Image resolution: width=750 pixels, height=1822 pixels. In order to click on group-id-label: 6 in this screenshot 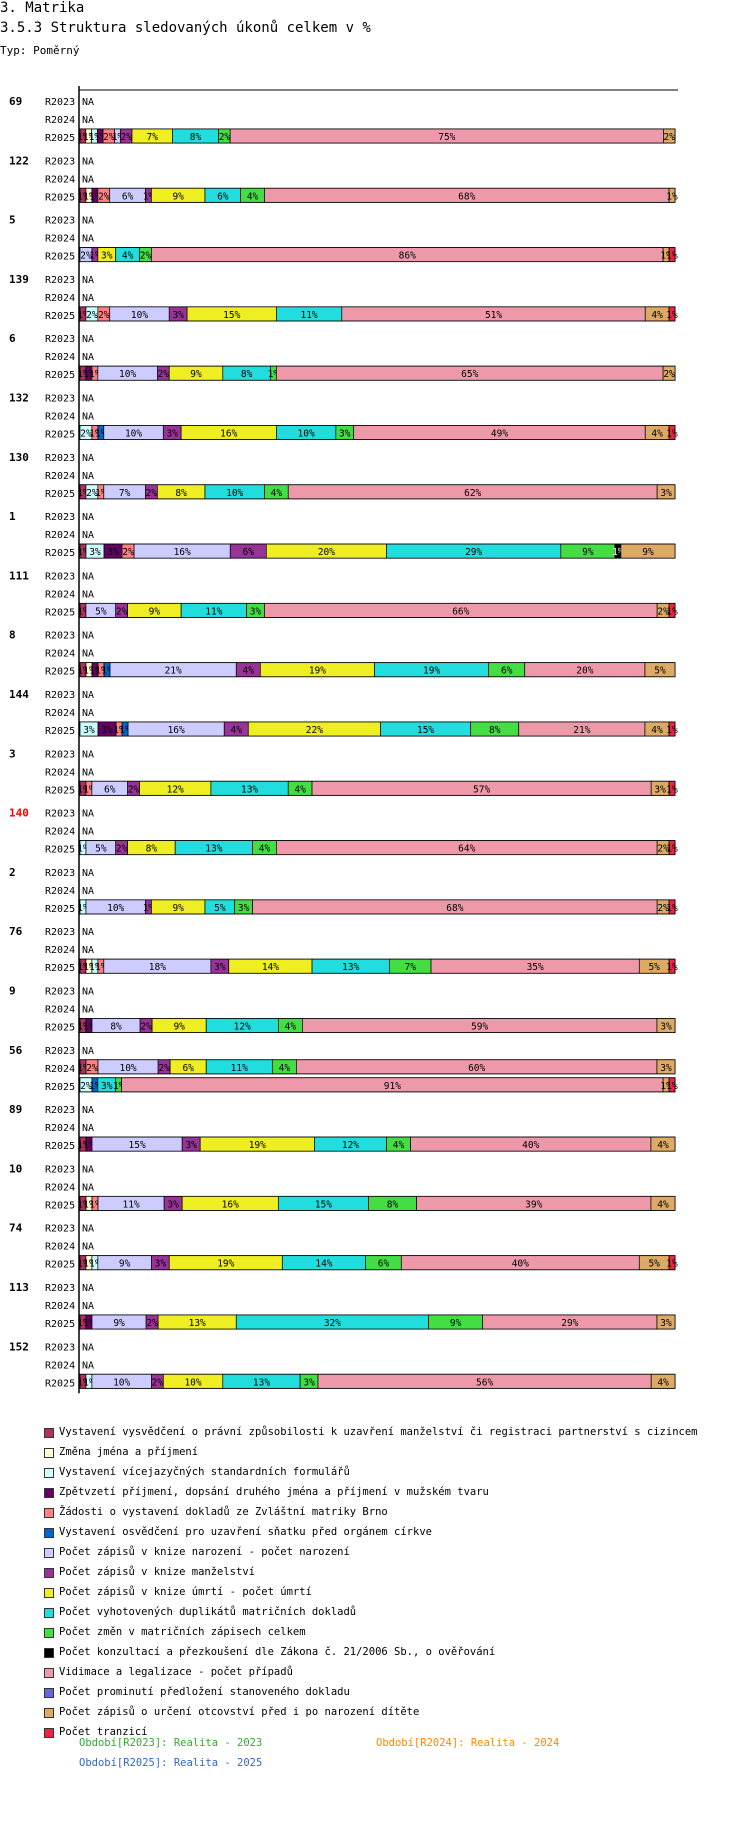, I will do `click(12, 338)`.